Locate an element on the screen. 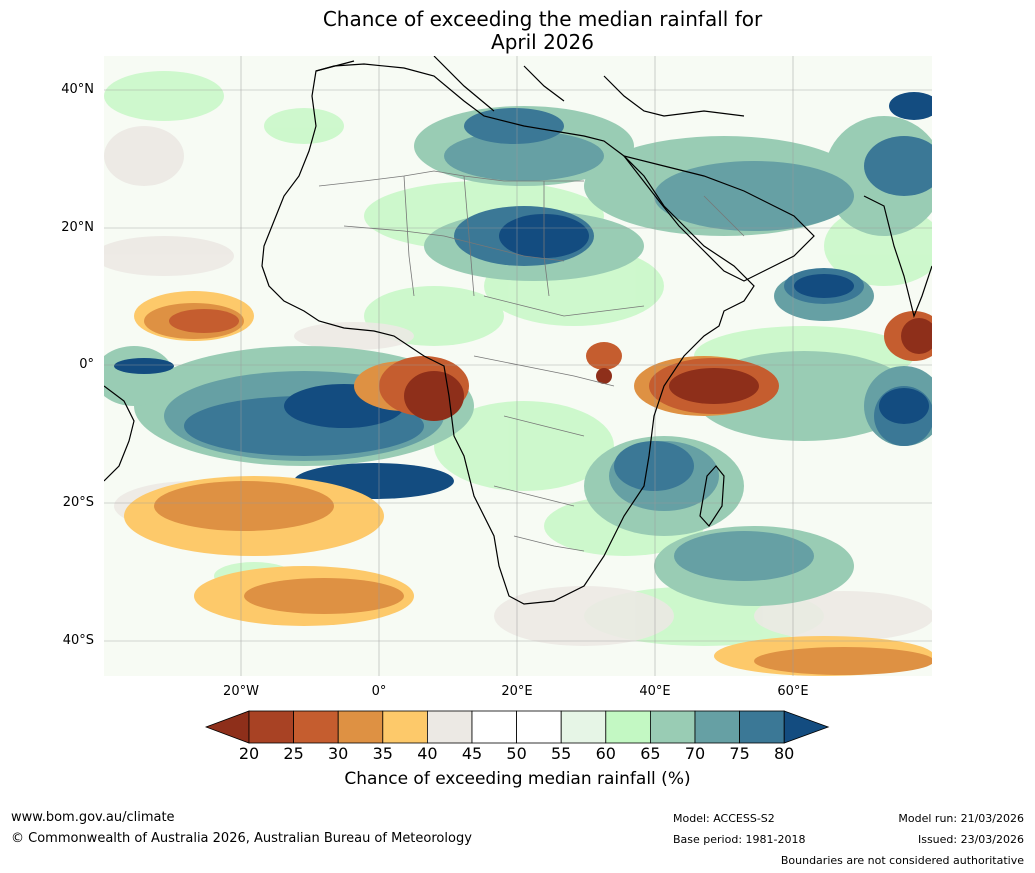  colorbar-tick-label: 65 is located at coordinates (650, 753).